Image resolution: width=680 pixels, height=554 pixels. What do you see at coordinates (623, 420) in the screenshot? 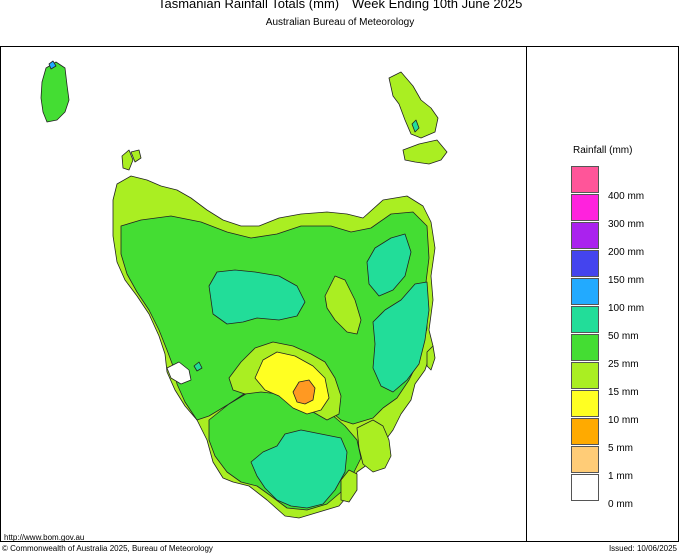
I see `legend-label-10: 10 mm` at bounding box center [623, 420].